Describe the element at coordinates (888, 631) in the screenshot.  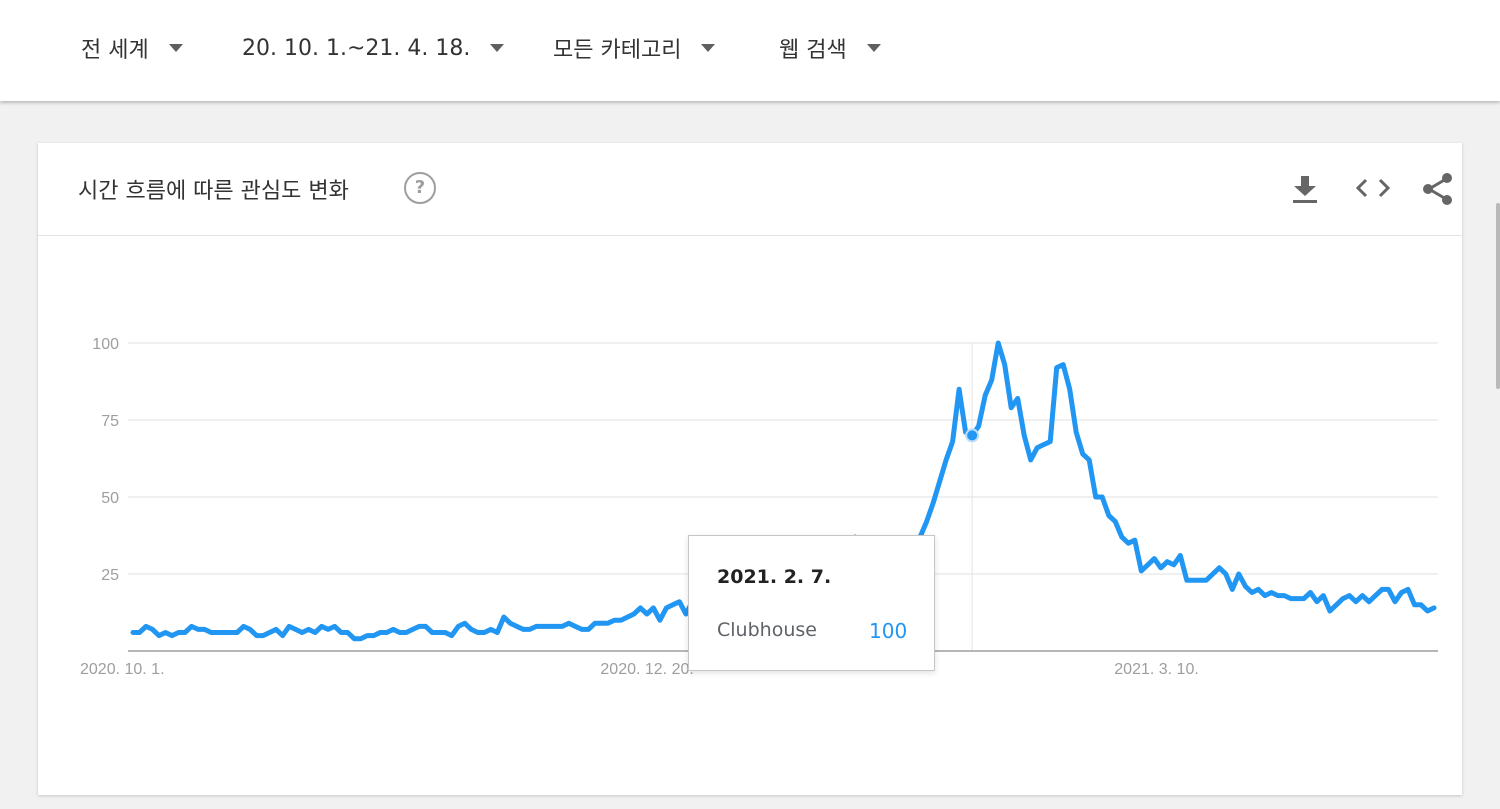
I see `tooltip-value: 100` at that location.